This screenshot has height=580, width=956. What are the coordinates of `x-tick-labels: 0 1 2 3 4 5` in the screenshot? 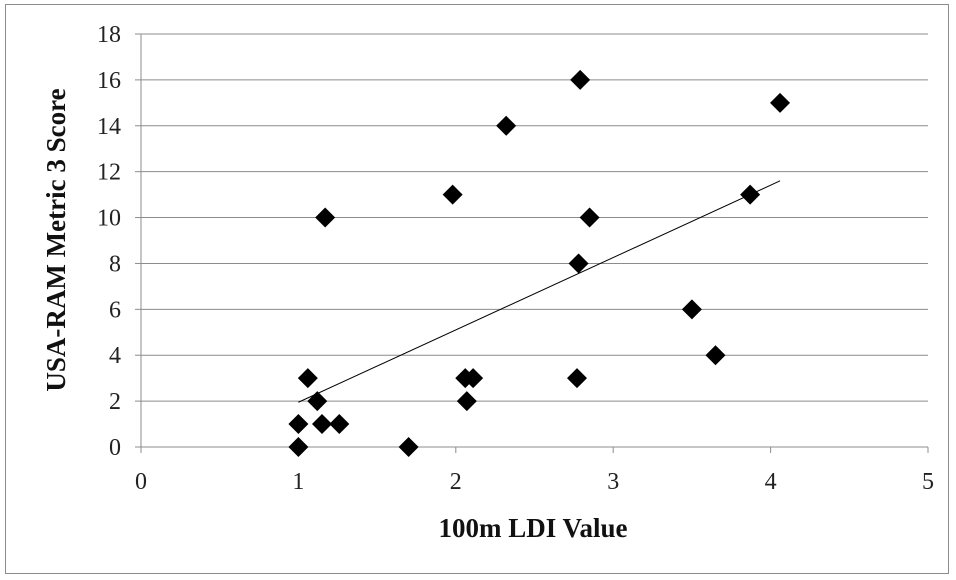 It's located at (534, 482).